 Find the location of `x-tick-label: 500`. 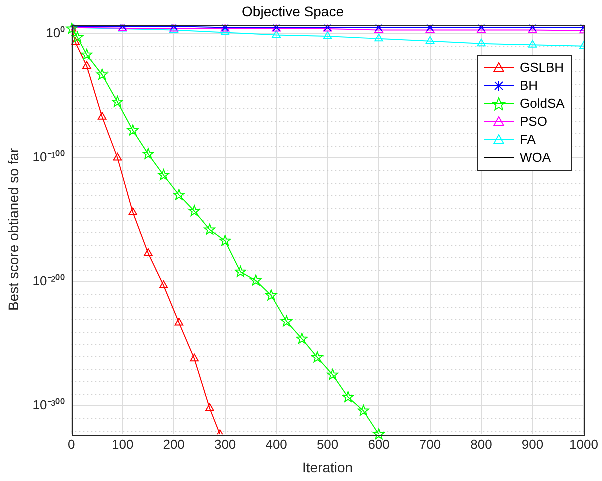

x-tick-label: 500 is located at coordinates (327, 444).